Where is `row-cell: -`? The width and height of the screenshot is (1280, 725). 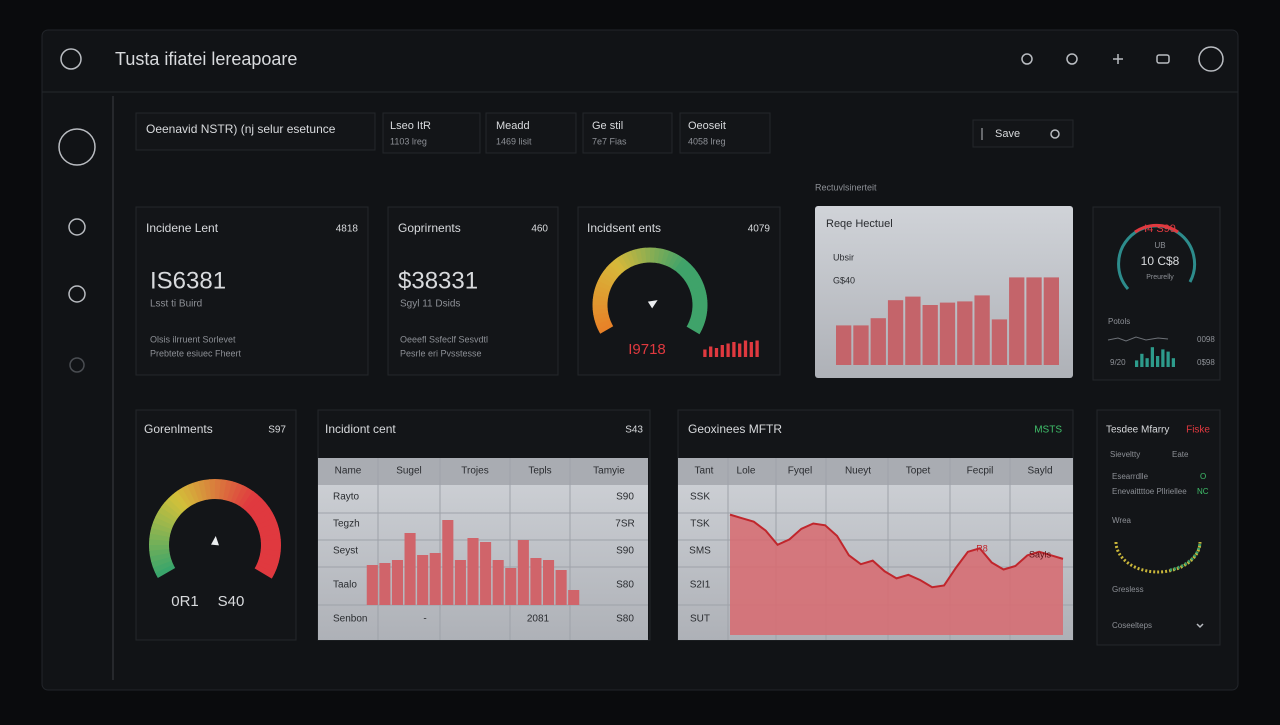 row-cell: - is located at coordinates (424, 619).